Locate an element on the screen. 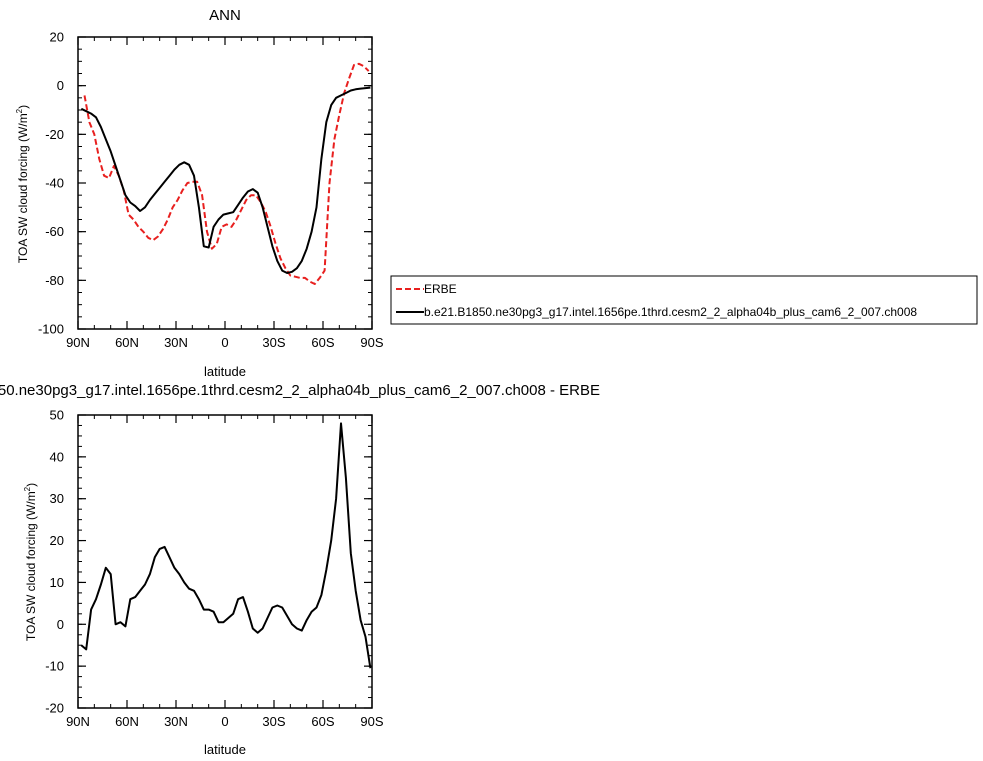 The image size is (983, 761). y-tick-label: 50 is located at coordinates (57, 415).